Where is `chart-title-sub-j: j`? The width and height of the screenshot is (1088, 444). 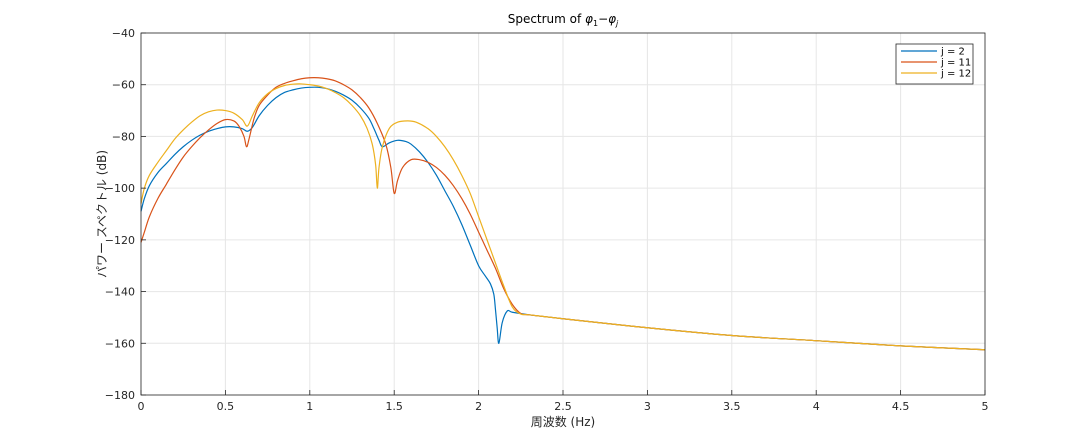 chart-title-sub-j: j is located at coordinates (617, 23).